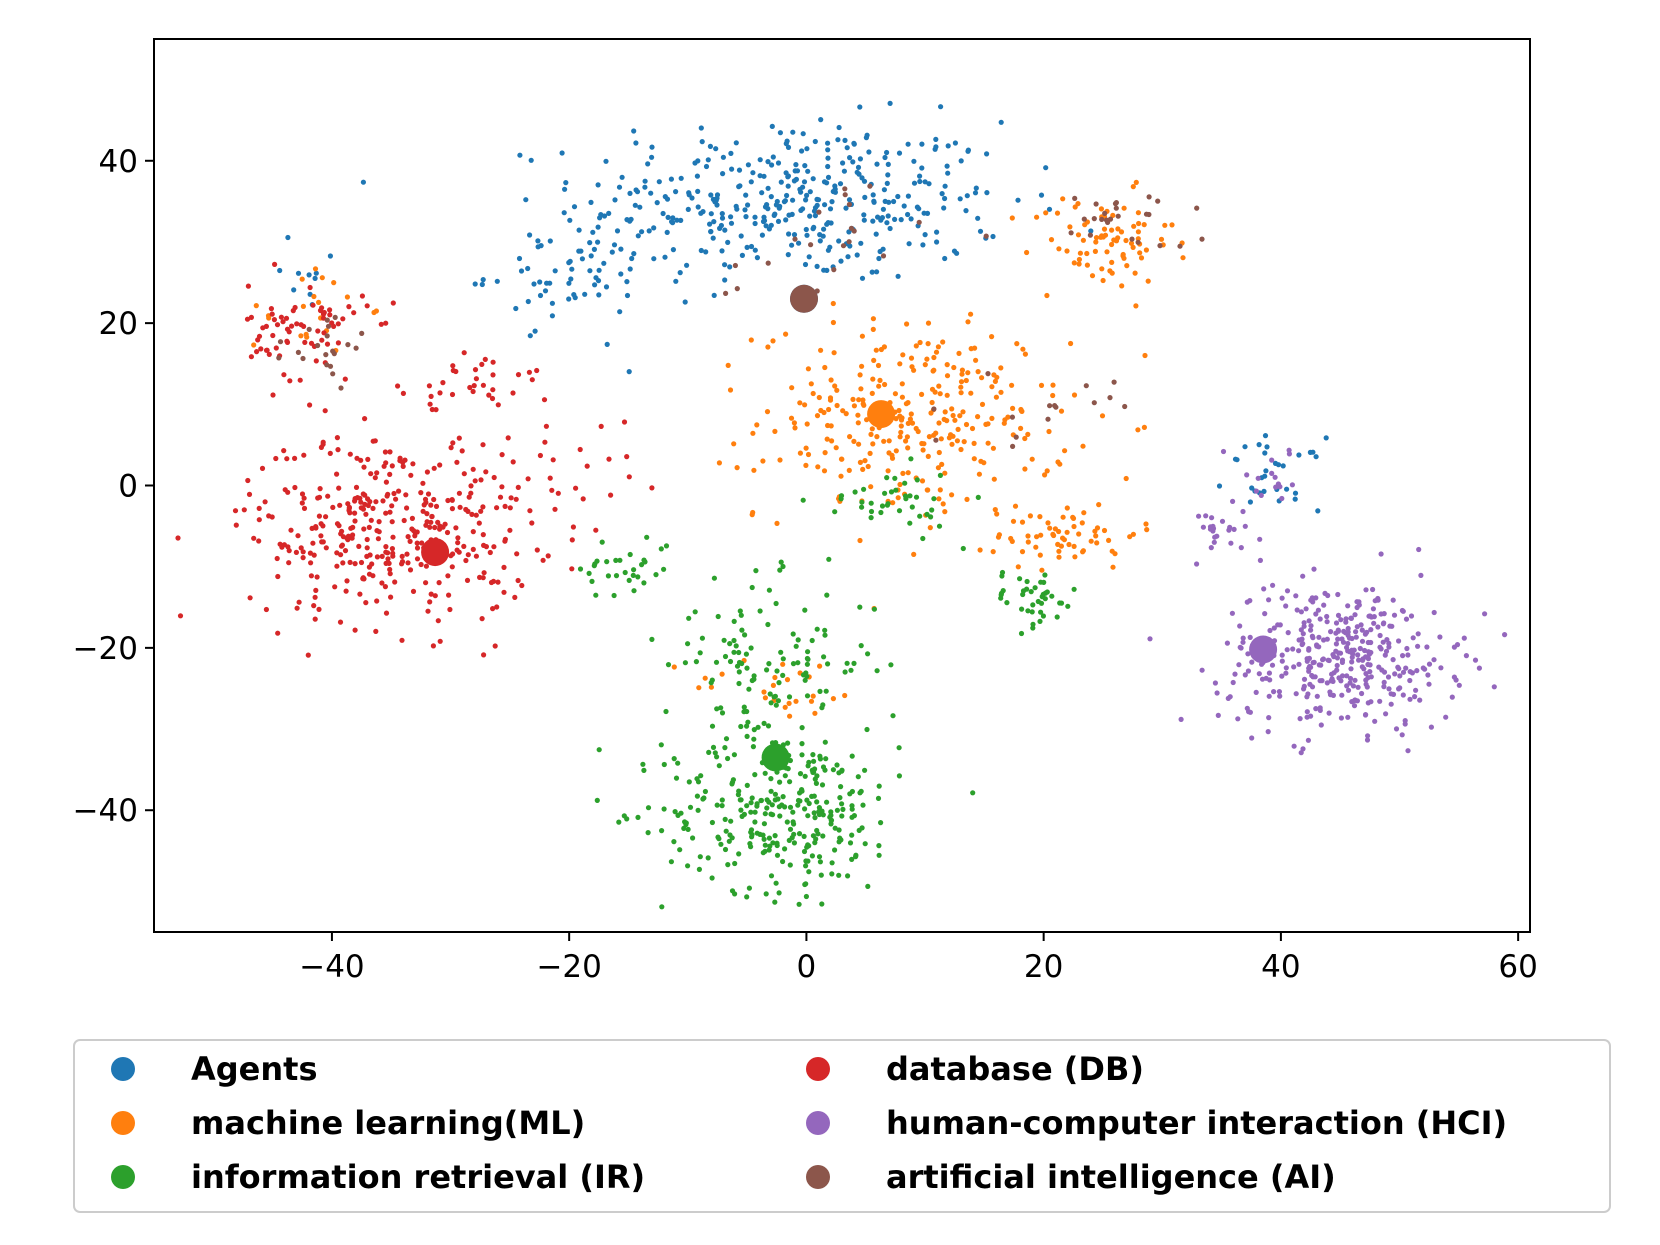 The image size is (1660, 1245). What do you see at coordinates (818, 1069) in the screenshot?
I see `legend-marker` at bounding box center [818, 1069].